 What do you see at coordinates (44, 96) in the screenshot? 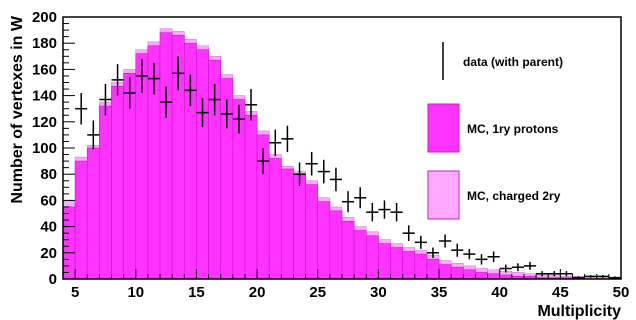
I see `y-tick-label: 140` at bounding box center [44, 96].